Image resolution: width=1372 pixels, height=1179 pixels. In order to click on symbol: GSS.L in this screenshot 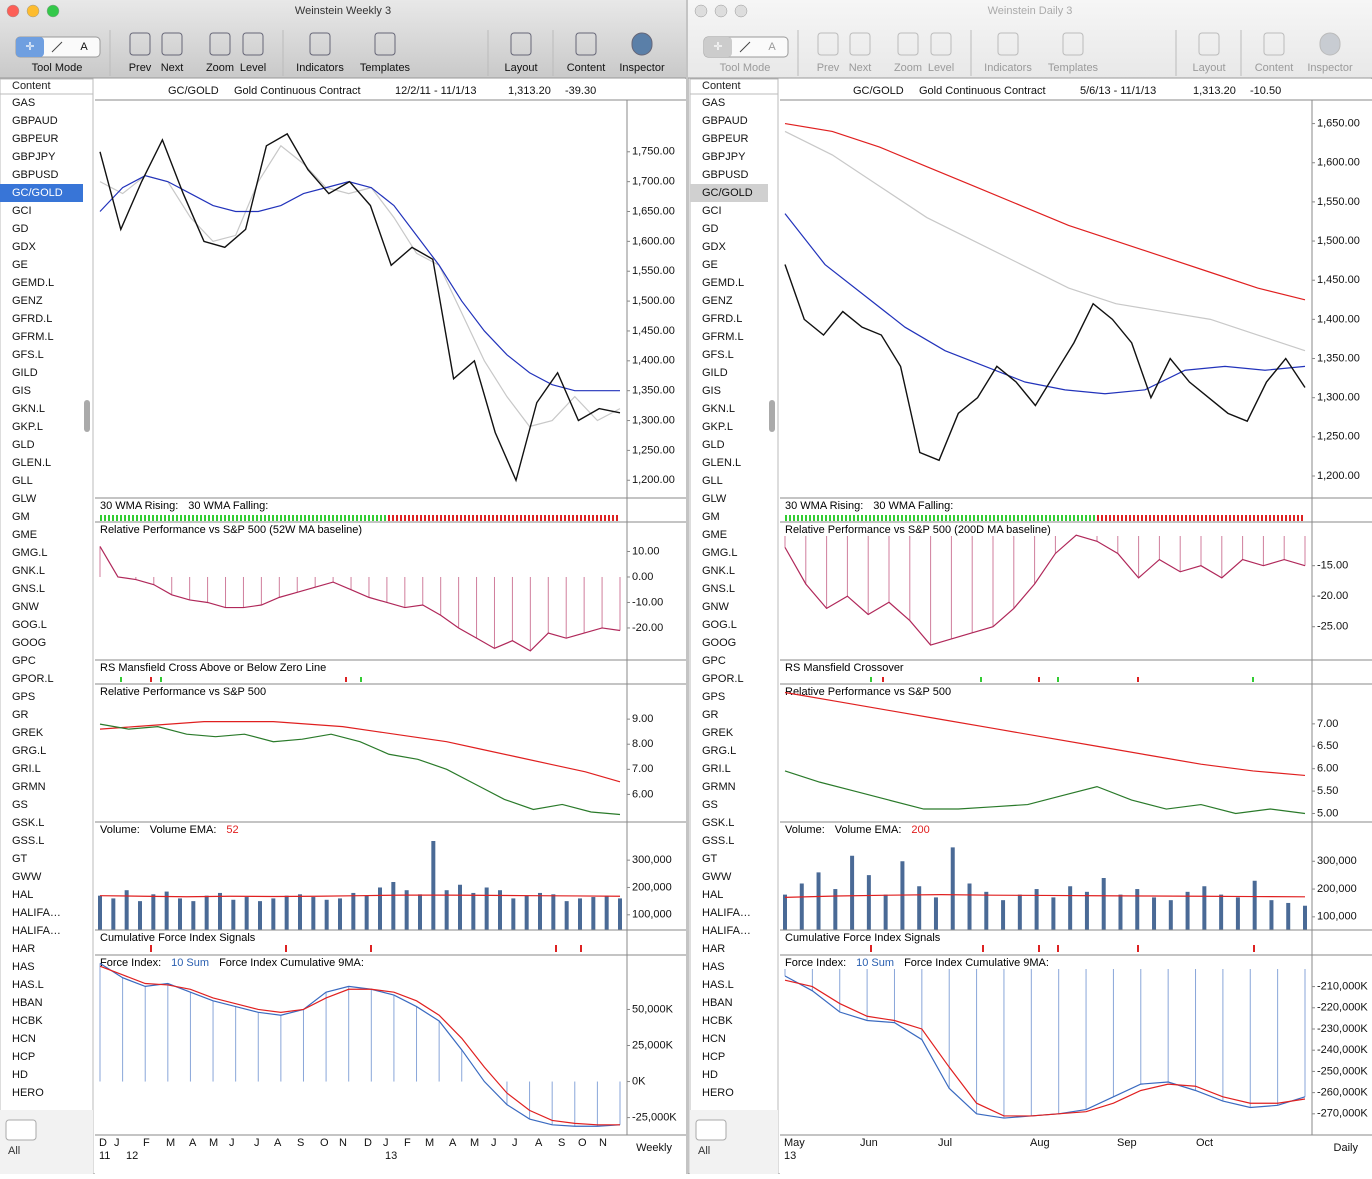, I will do `click(28, 841)`.